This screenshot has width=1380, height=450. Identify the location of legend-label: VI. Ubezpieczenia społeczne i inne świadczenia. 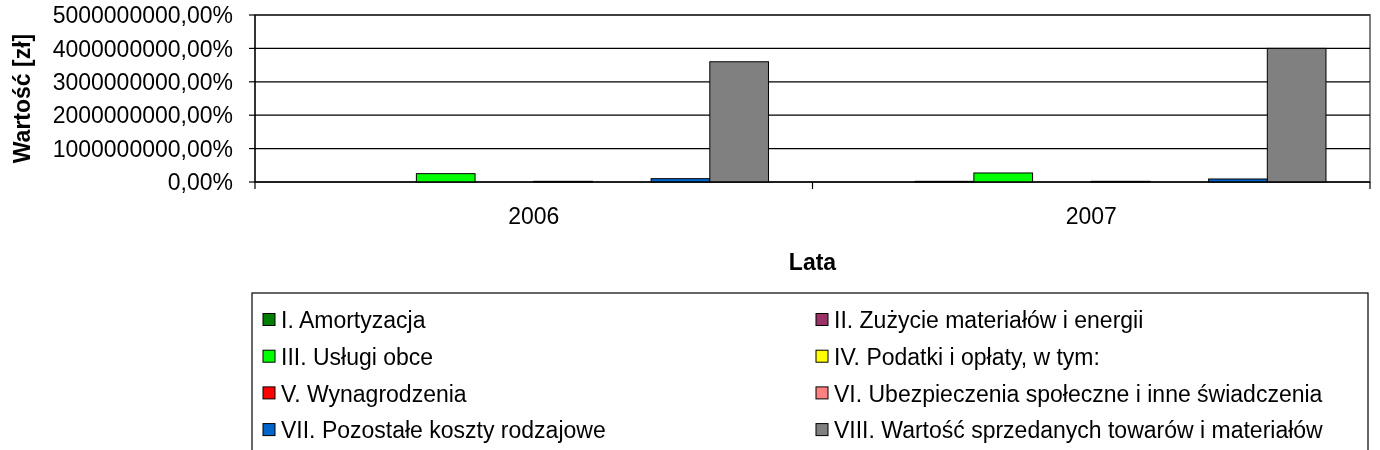
(1078, 393).